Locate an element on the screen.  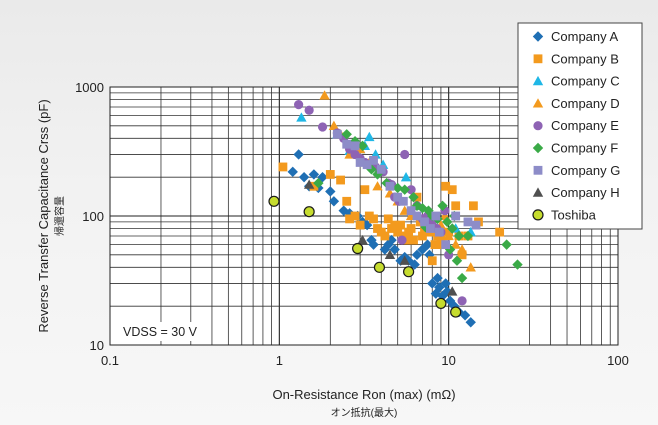
legend-label: Company C is located at coordinates (585, 81).